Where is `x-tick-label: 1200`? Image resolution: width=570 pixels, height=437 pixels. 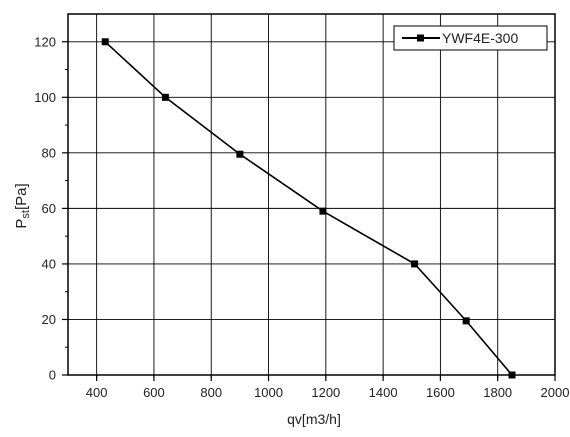
x-tick-label: 1200 is located at coordinates (325, 392).